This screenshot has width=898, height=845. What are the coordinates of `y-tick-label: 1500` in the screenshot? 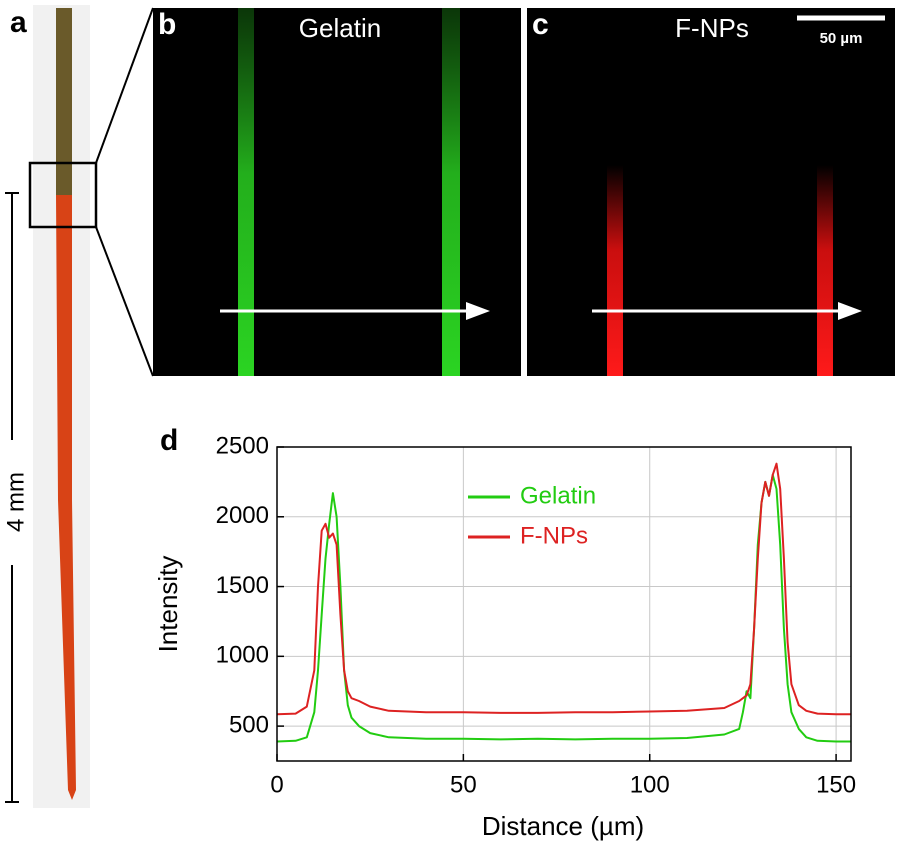 It's located at (242, 585).